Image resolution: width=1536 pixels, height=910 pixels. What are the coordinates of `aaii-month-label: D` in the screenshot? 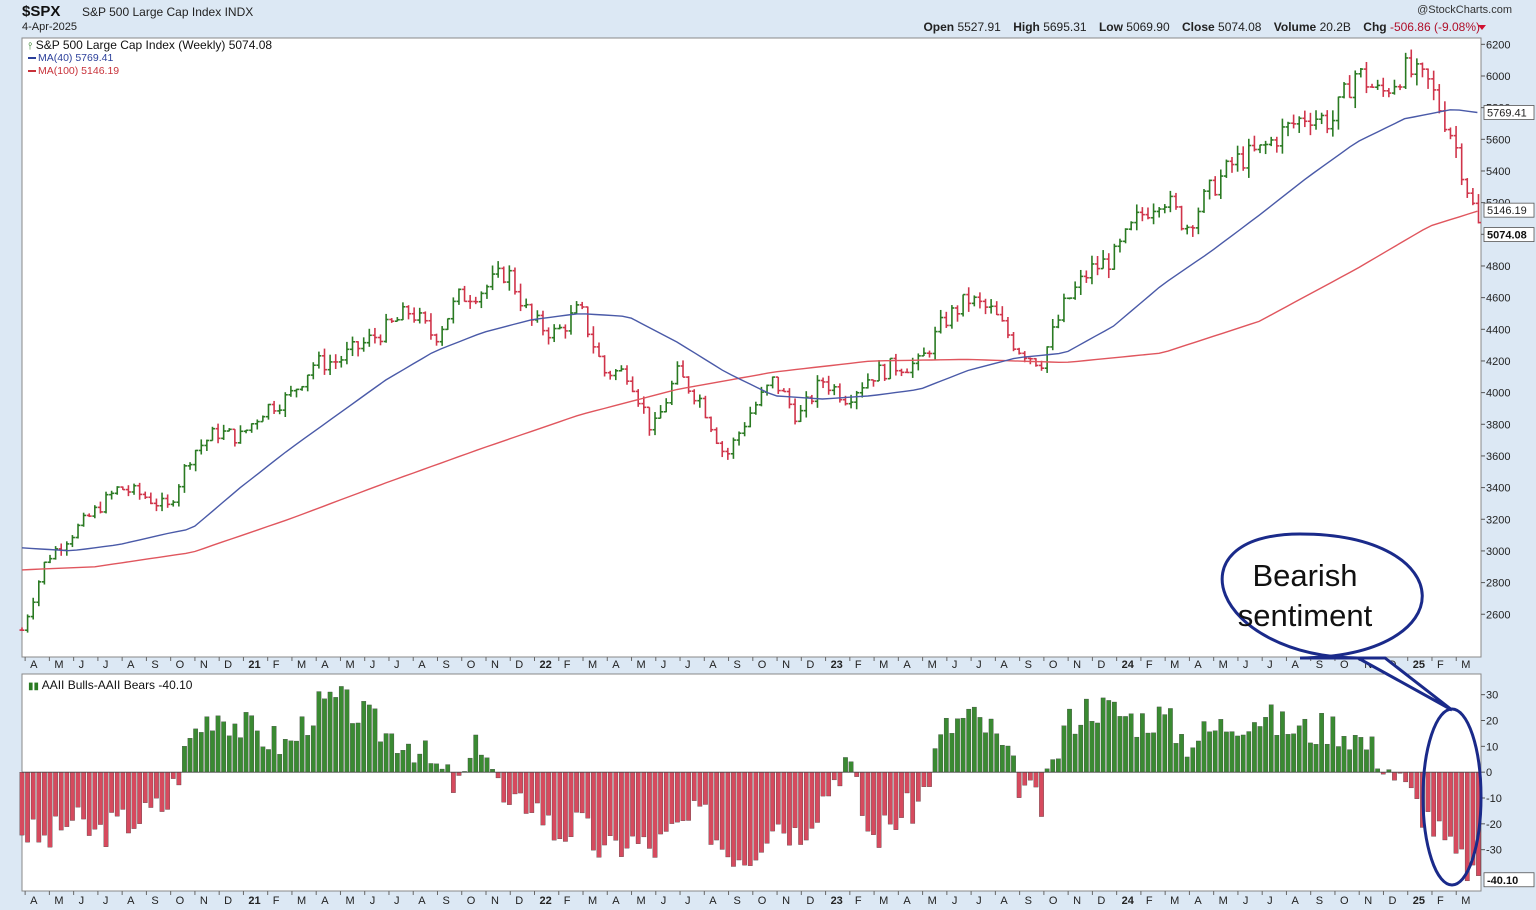 It's located at (228, 901).